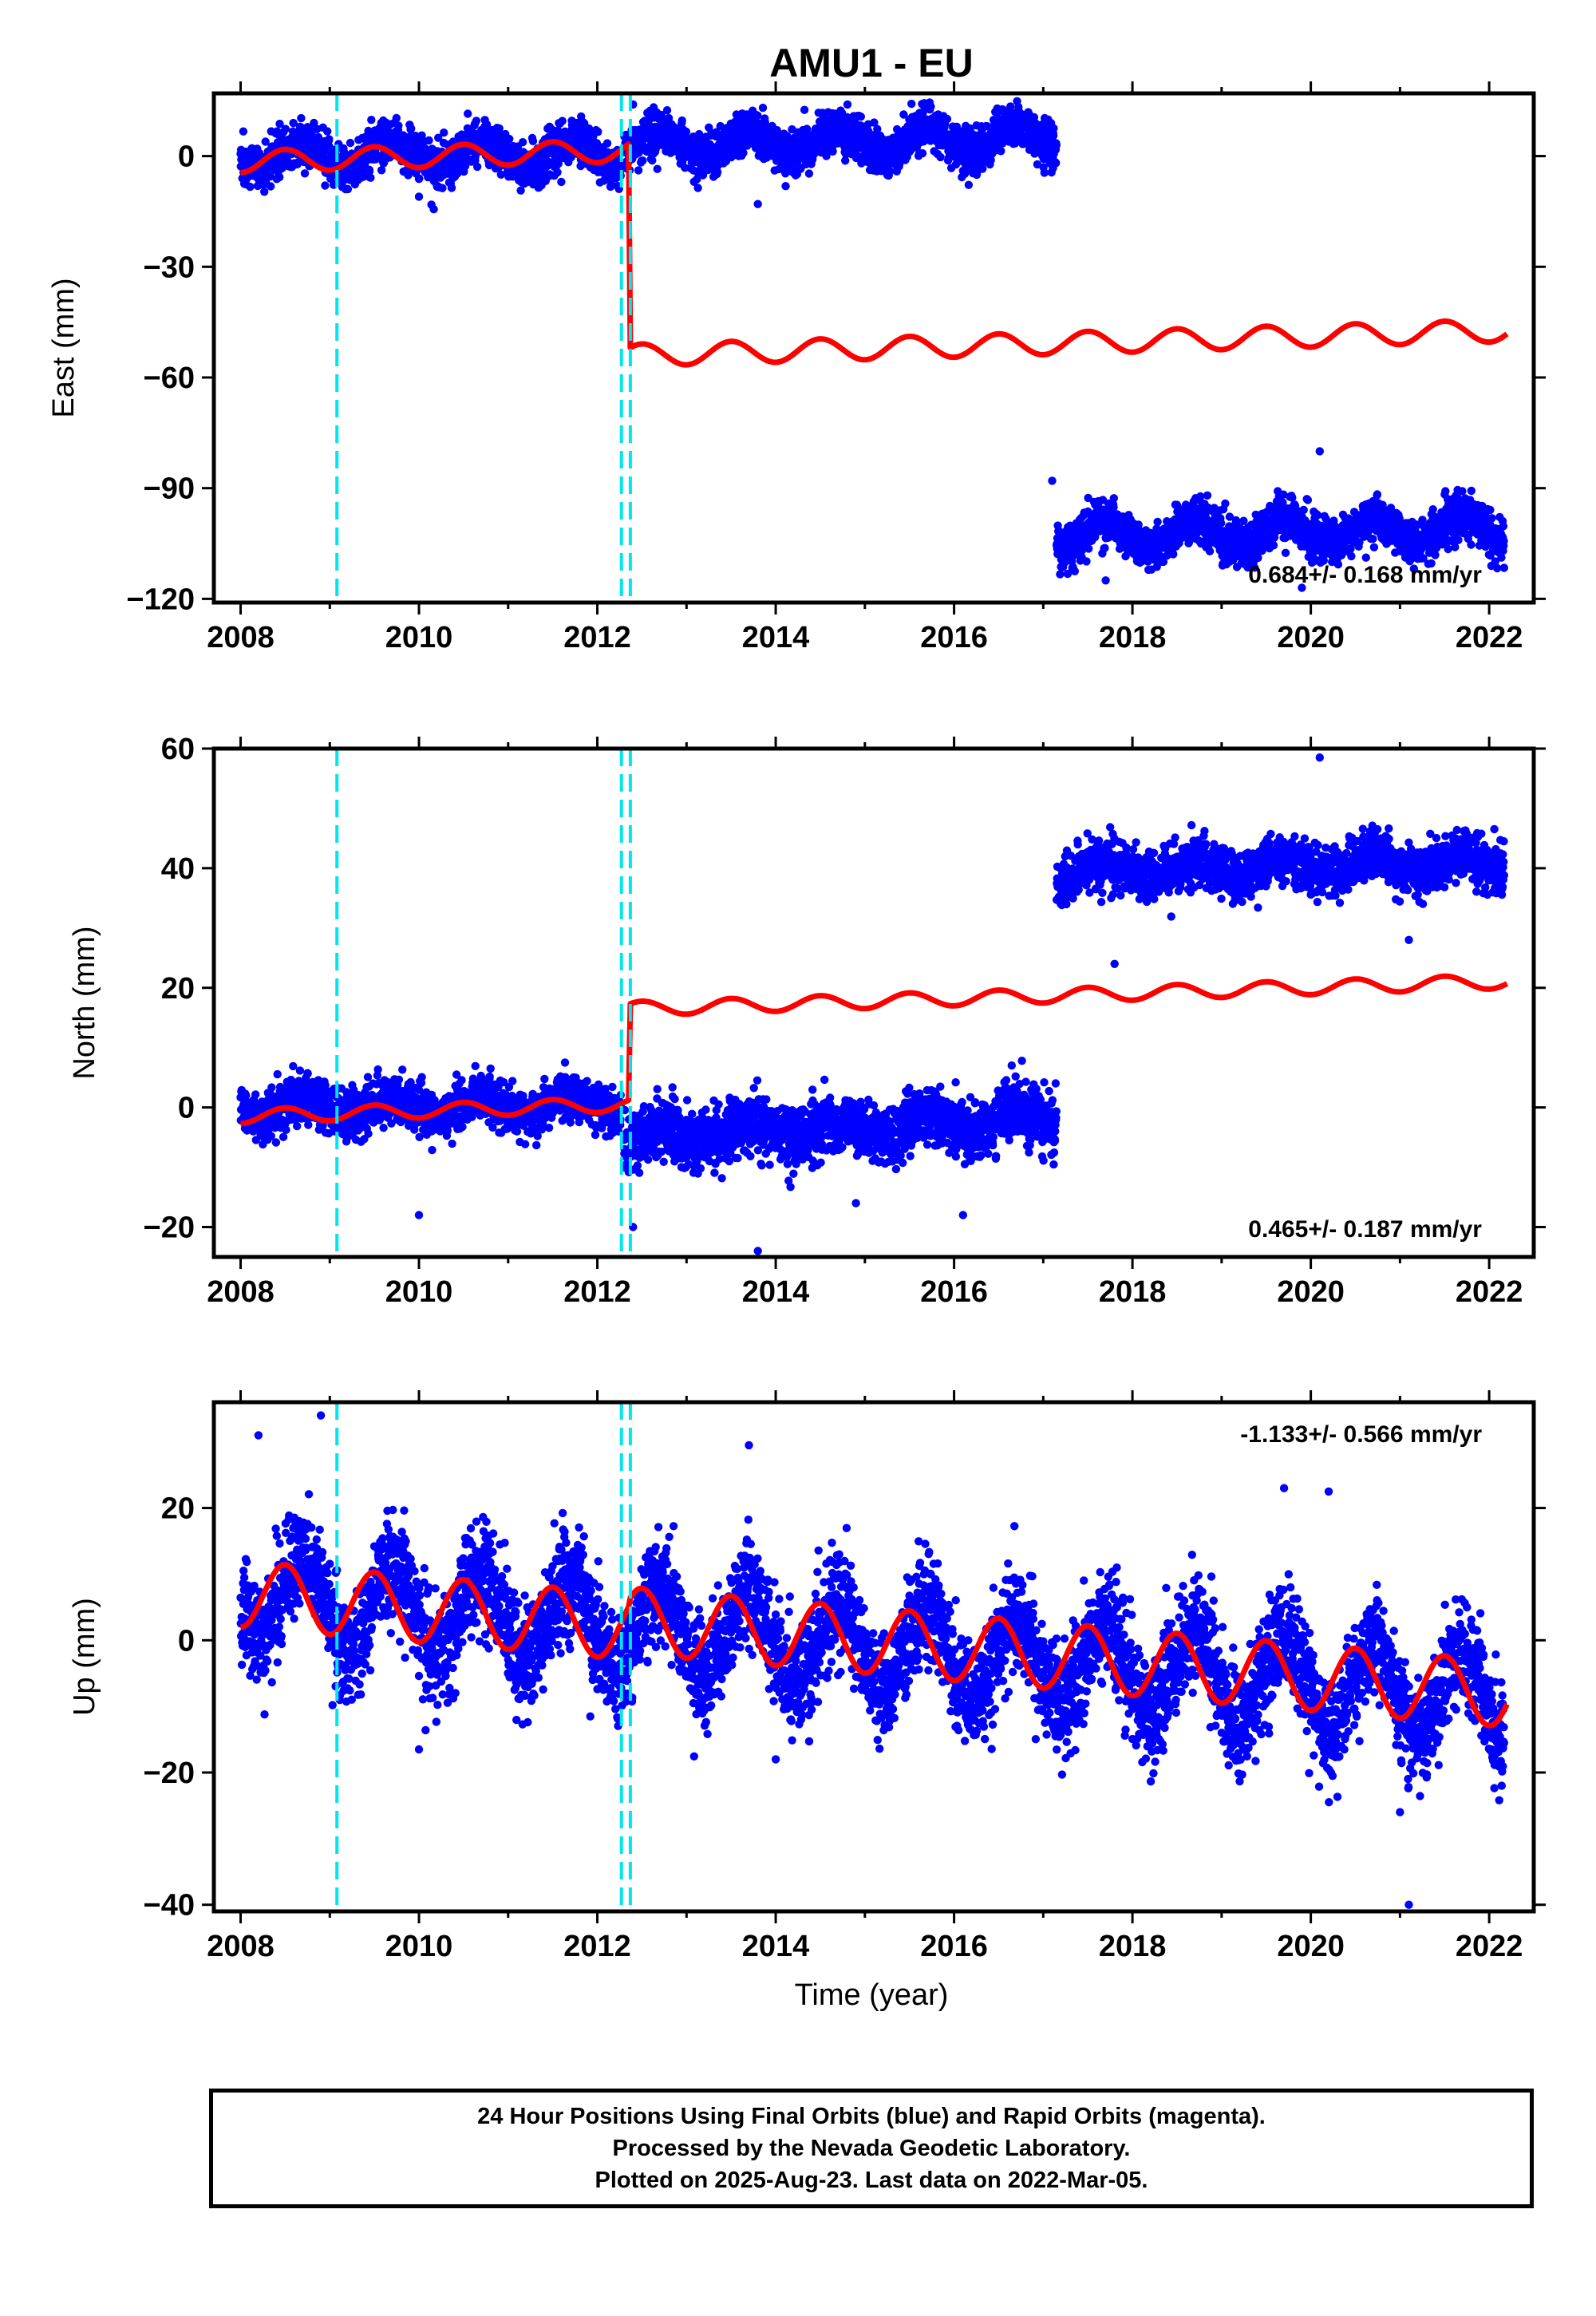  I want to click on chart-title: AMU1 - EU, so click(871, 63).